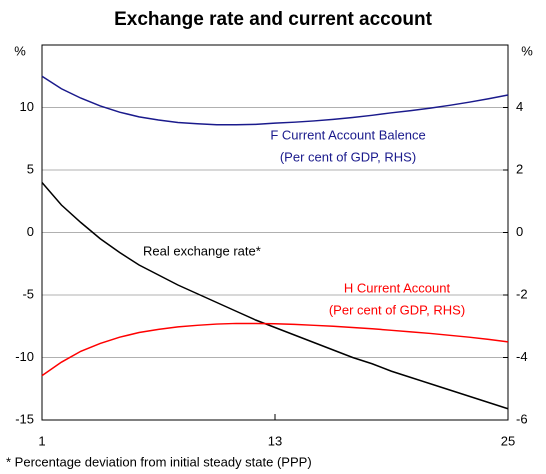 The width and height of the screenshot is (546, 474). Describe the element at coordinates (28, 293) in the screenshot. I see `y-tick-label: -5` at that location.